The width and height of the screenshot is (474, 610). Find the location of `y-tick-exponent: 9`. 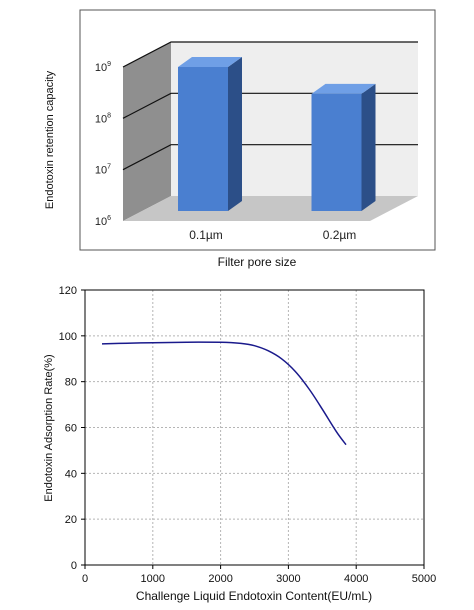

y-tick-exponent: 9 is located at coordinates (109, 64).